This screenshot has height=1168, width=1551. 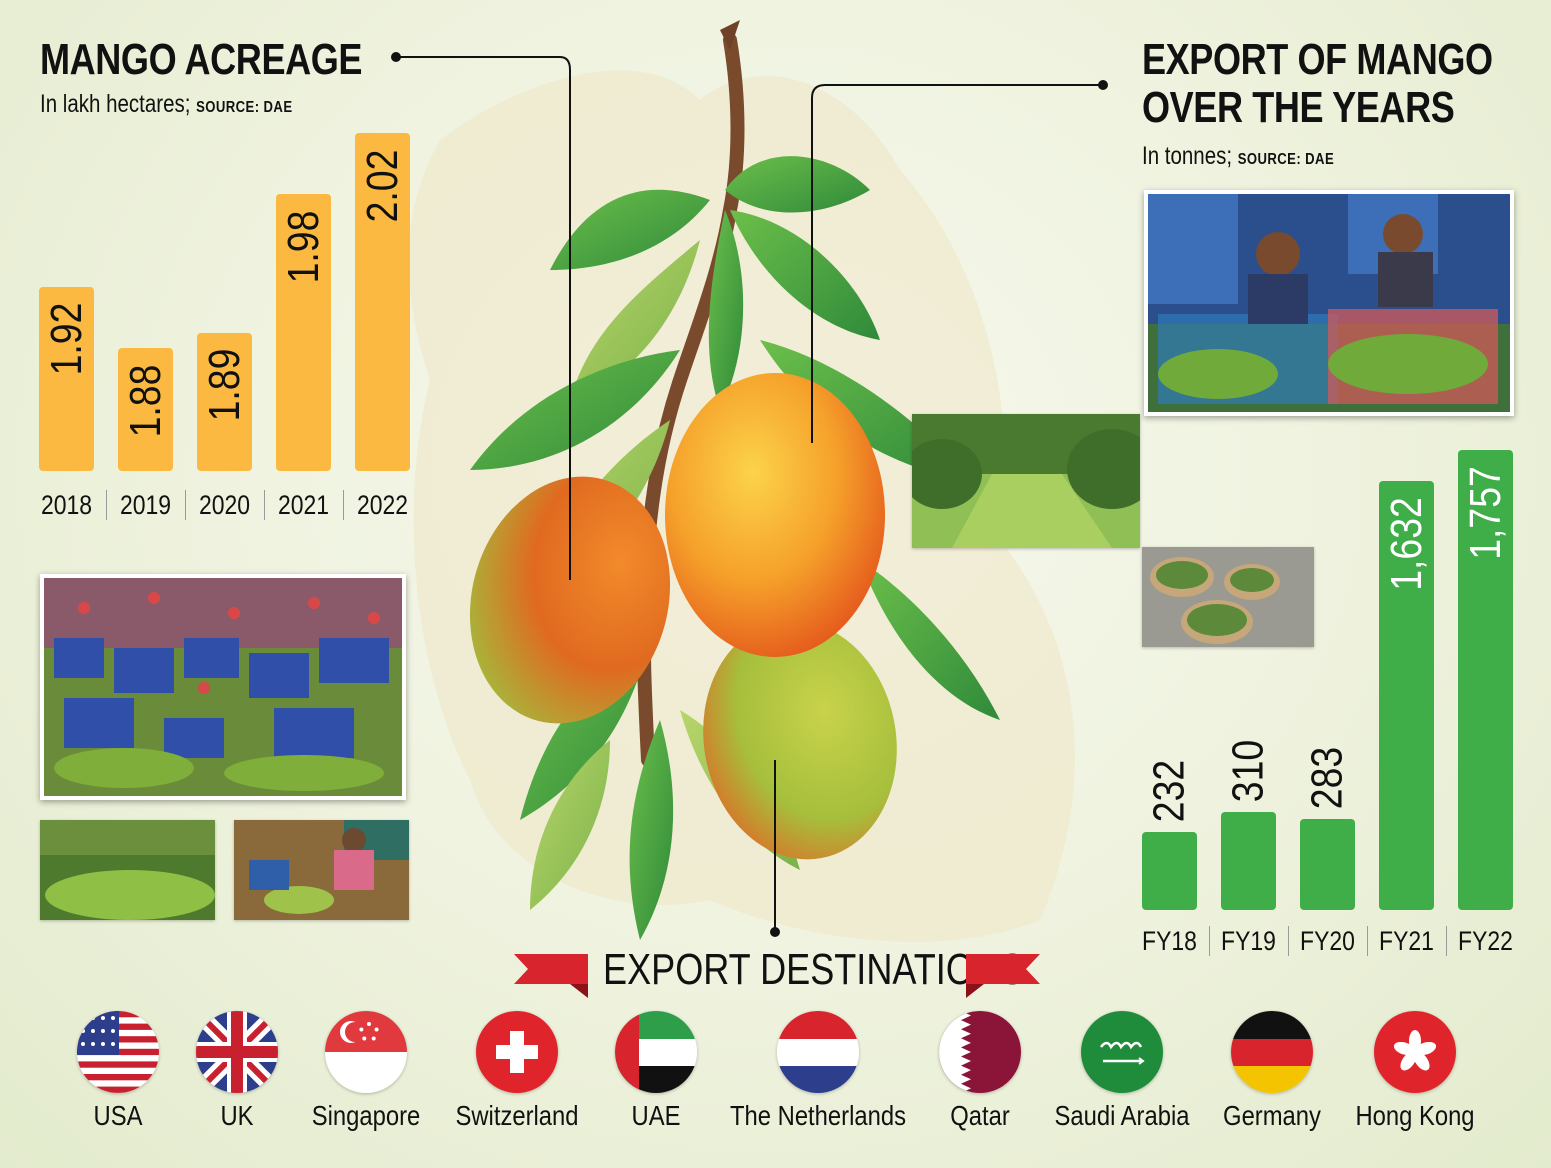 I want to click on export-value-label: 1,757, so click(x=1485, y=512).